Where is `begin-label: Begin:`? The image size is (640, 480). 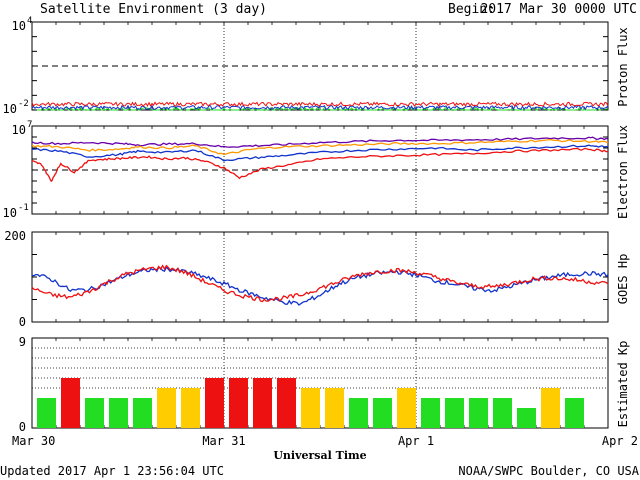 begin-label: Begin: is located at coordinates (471, 9).